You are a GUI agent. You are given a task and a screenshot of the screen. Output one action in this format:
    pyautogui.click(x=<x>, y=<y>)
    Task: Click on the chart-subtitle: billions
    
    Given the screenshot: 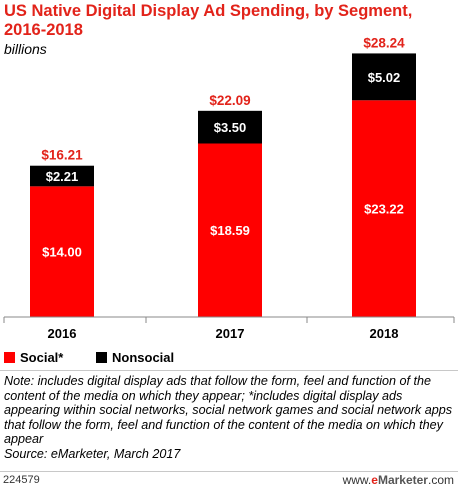 What is the action you would take?
    pyautogui.click(x=25, y=49)
    